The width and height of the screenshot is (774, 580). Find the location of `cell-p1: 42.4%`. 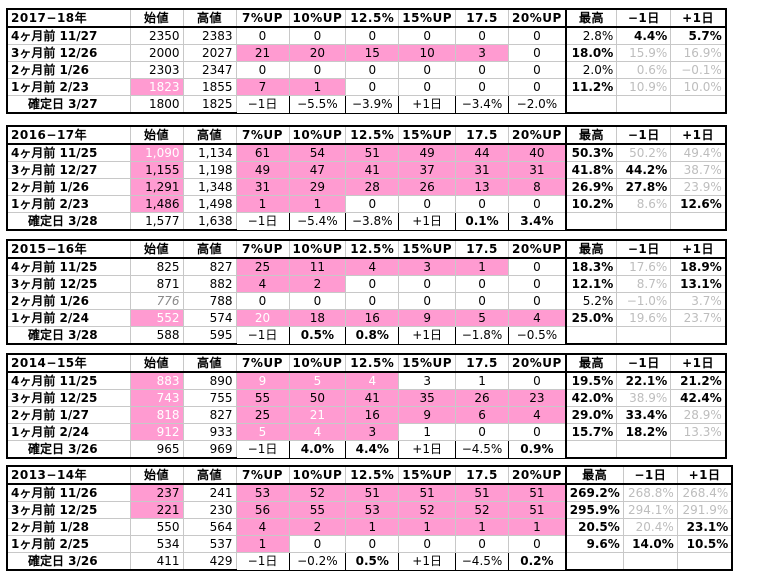

cell-p1: 42.4% is located at coordinates (698, 398).